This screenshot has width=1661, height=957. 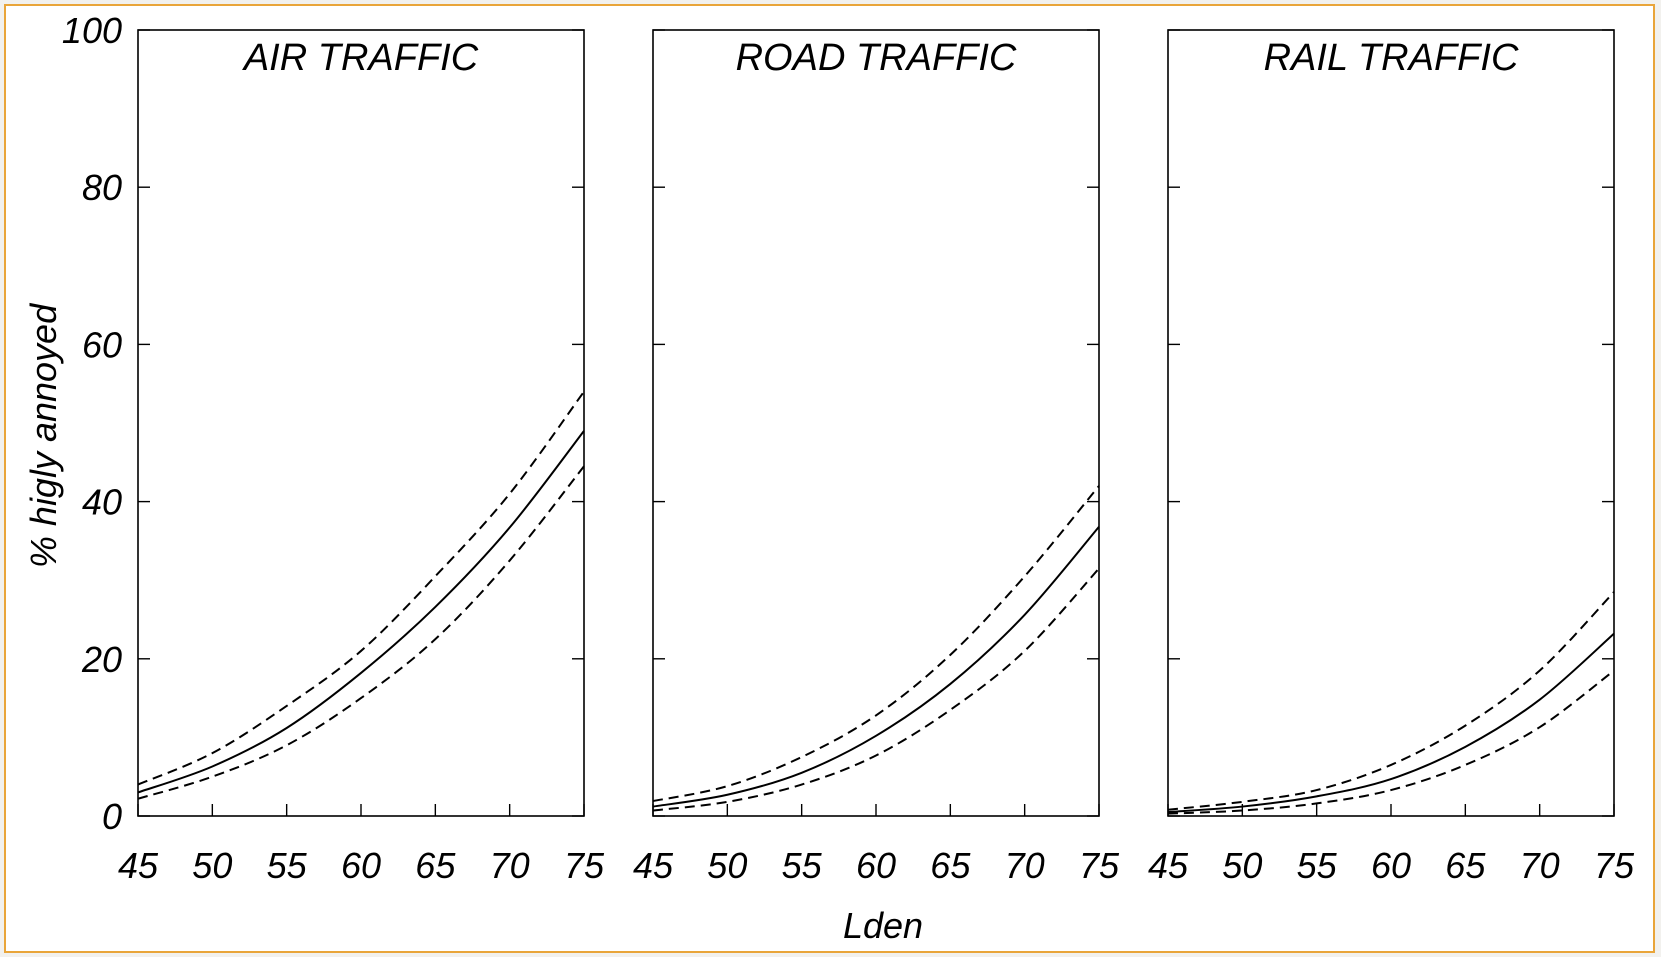 I want to click on x-axis-title: Lden, so click(x=883, y=925).